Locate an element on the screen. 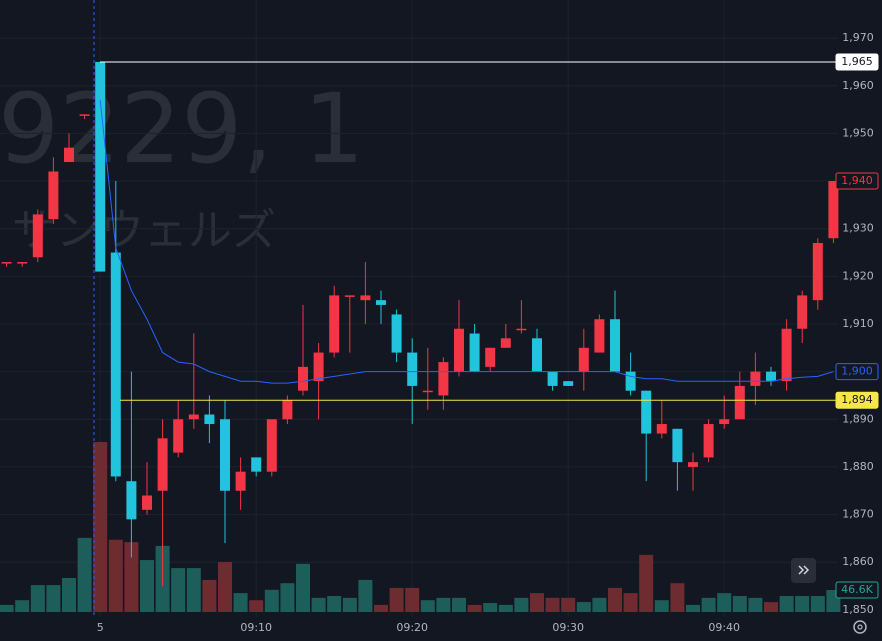 The image size is (882, 641). y-tick-label: 1,970 is located at coordinates (858, 37).